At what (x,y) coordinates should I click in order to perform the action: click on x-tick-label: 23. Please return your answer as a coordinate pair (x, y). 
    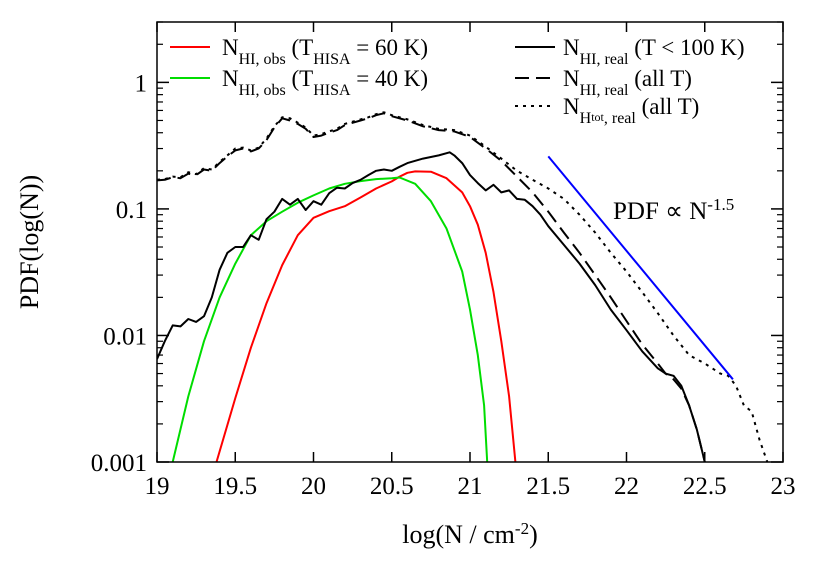
    Looking at the image, I should click on (783, 486).